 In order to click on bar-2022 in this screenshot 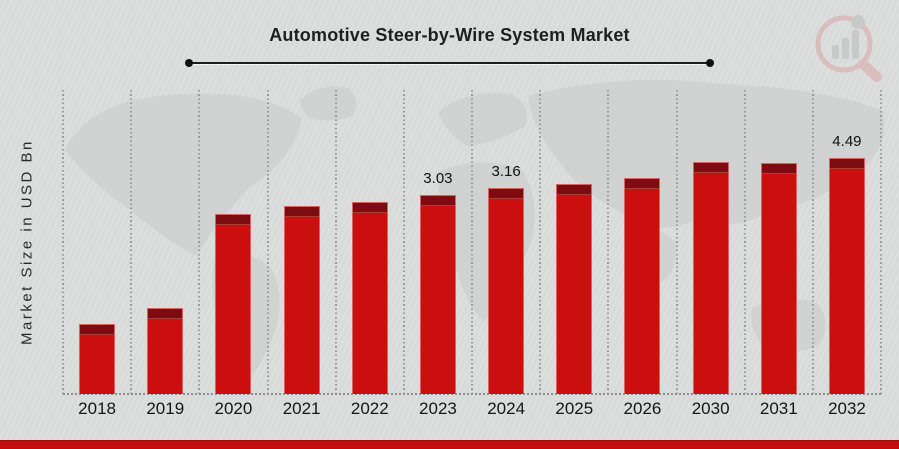, I will do `click(370, 298)`.